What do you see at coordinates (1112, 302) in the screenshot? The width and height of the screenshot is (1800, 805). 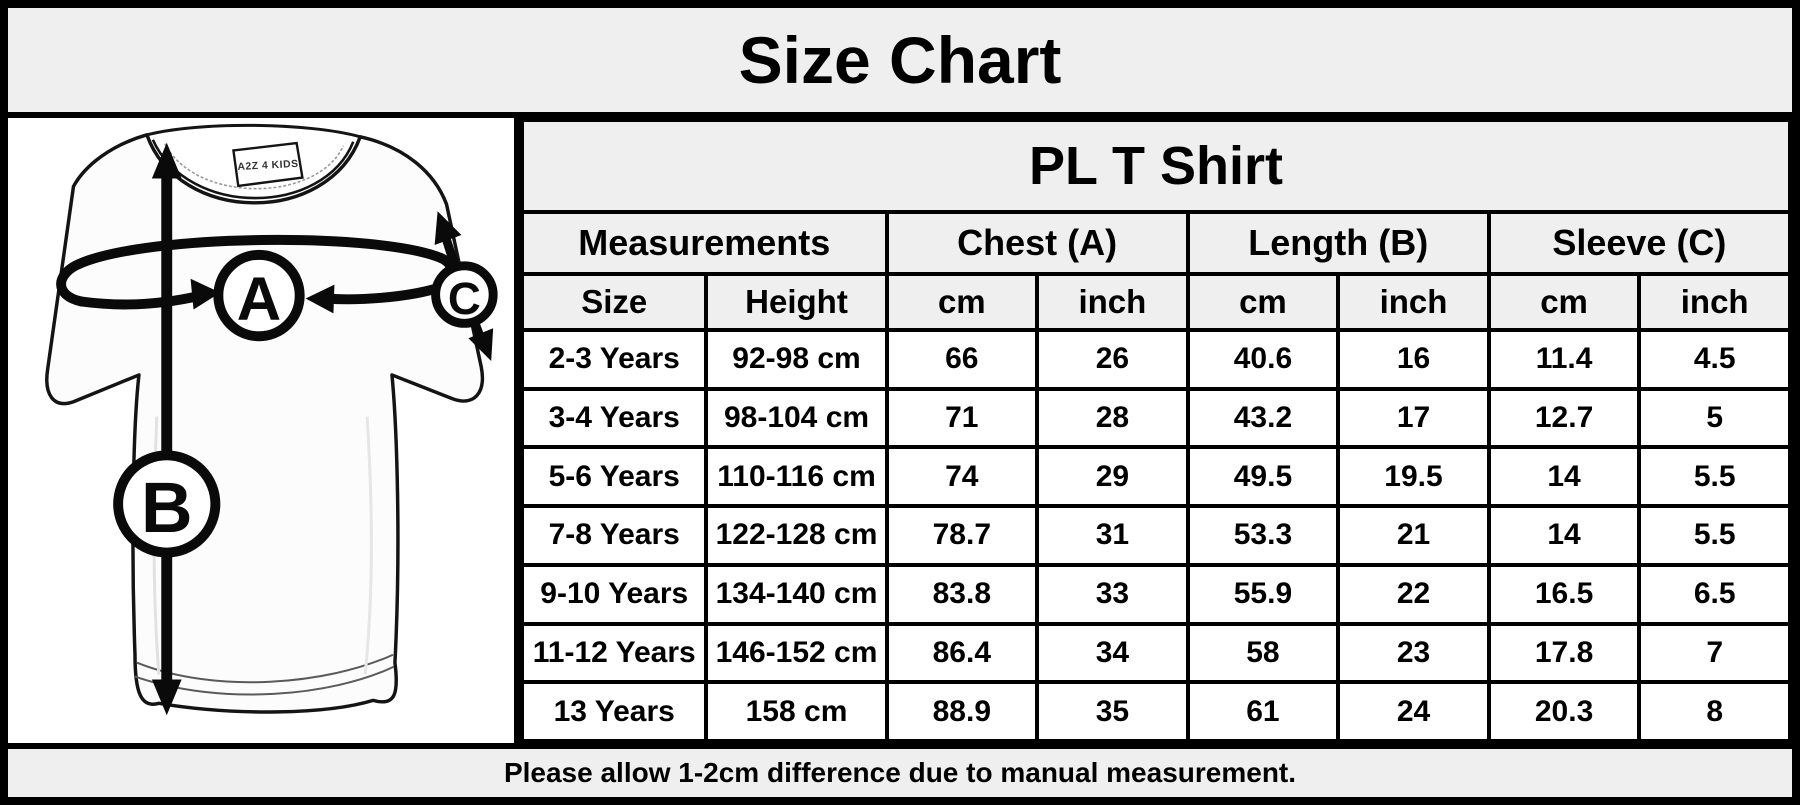 I see `column-header-chest-inch: inch` at bounding box center [1112, 302].